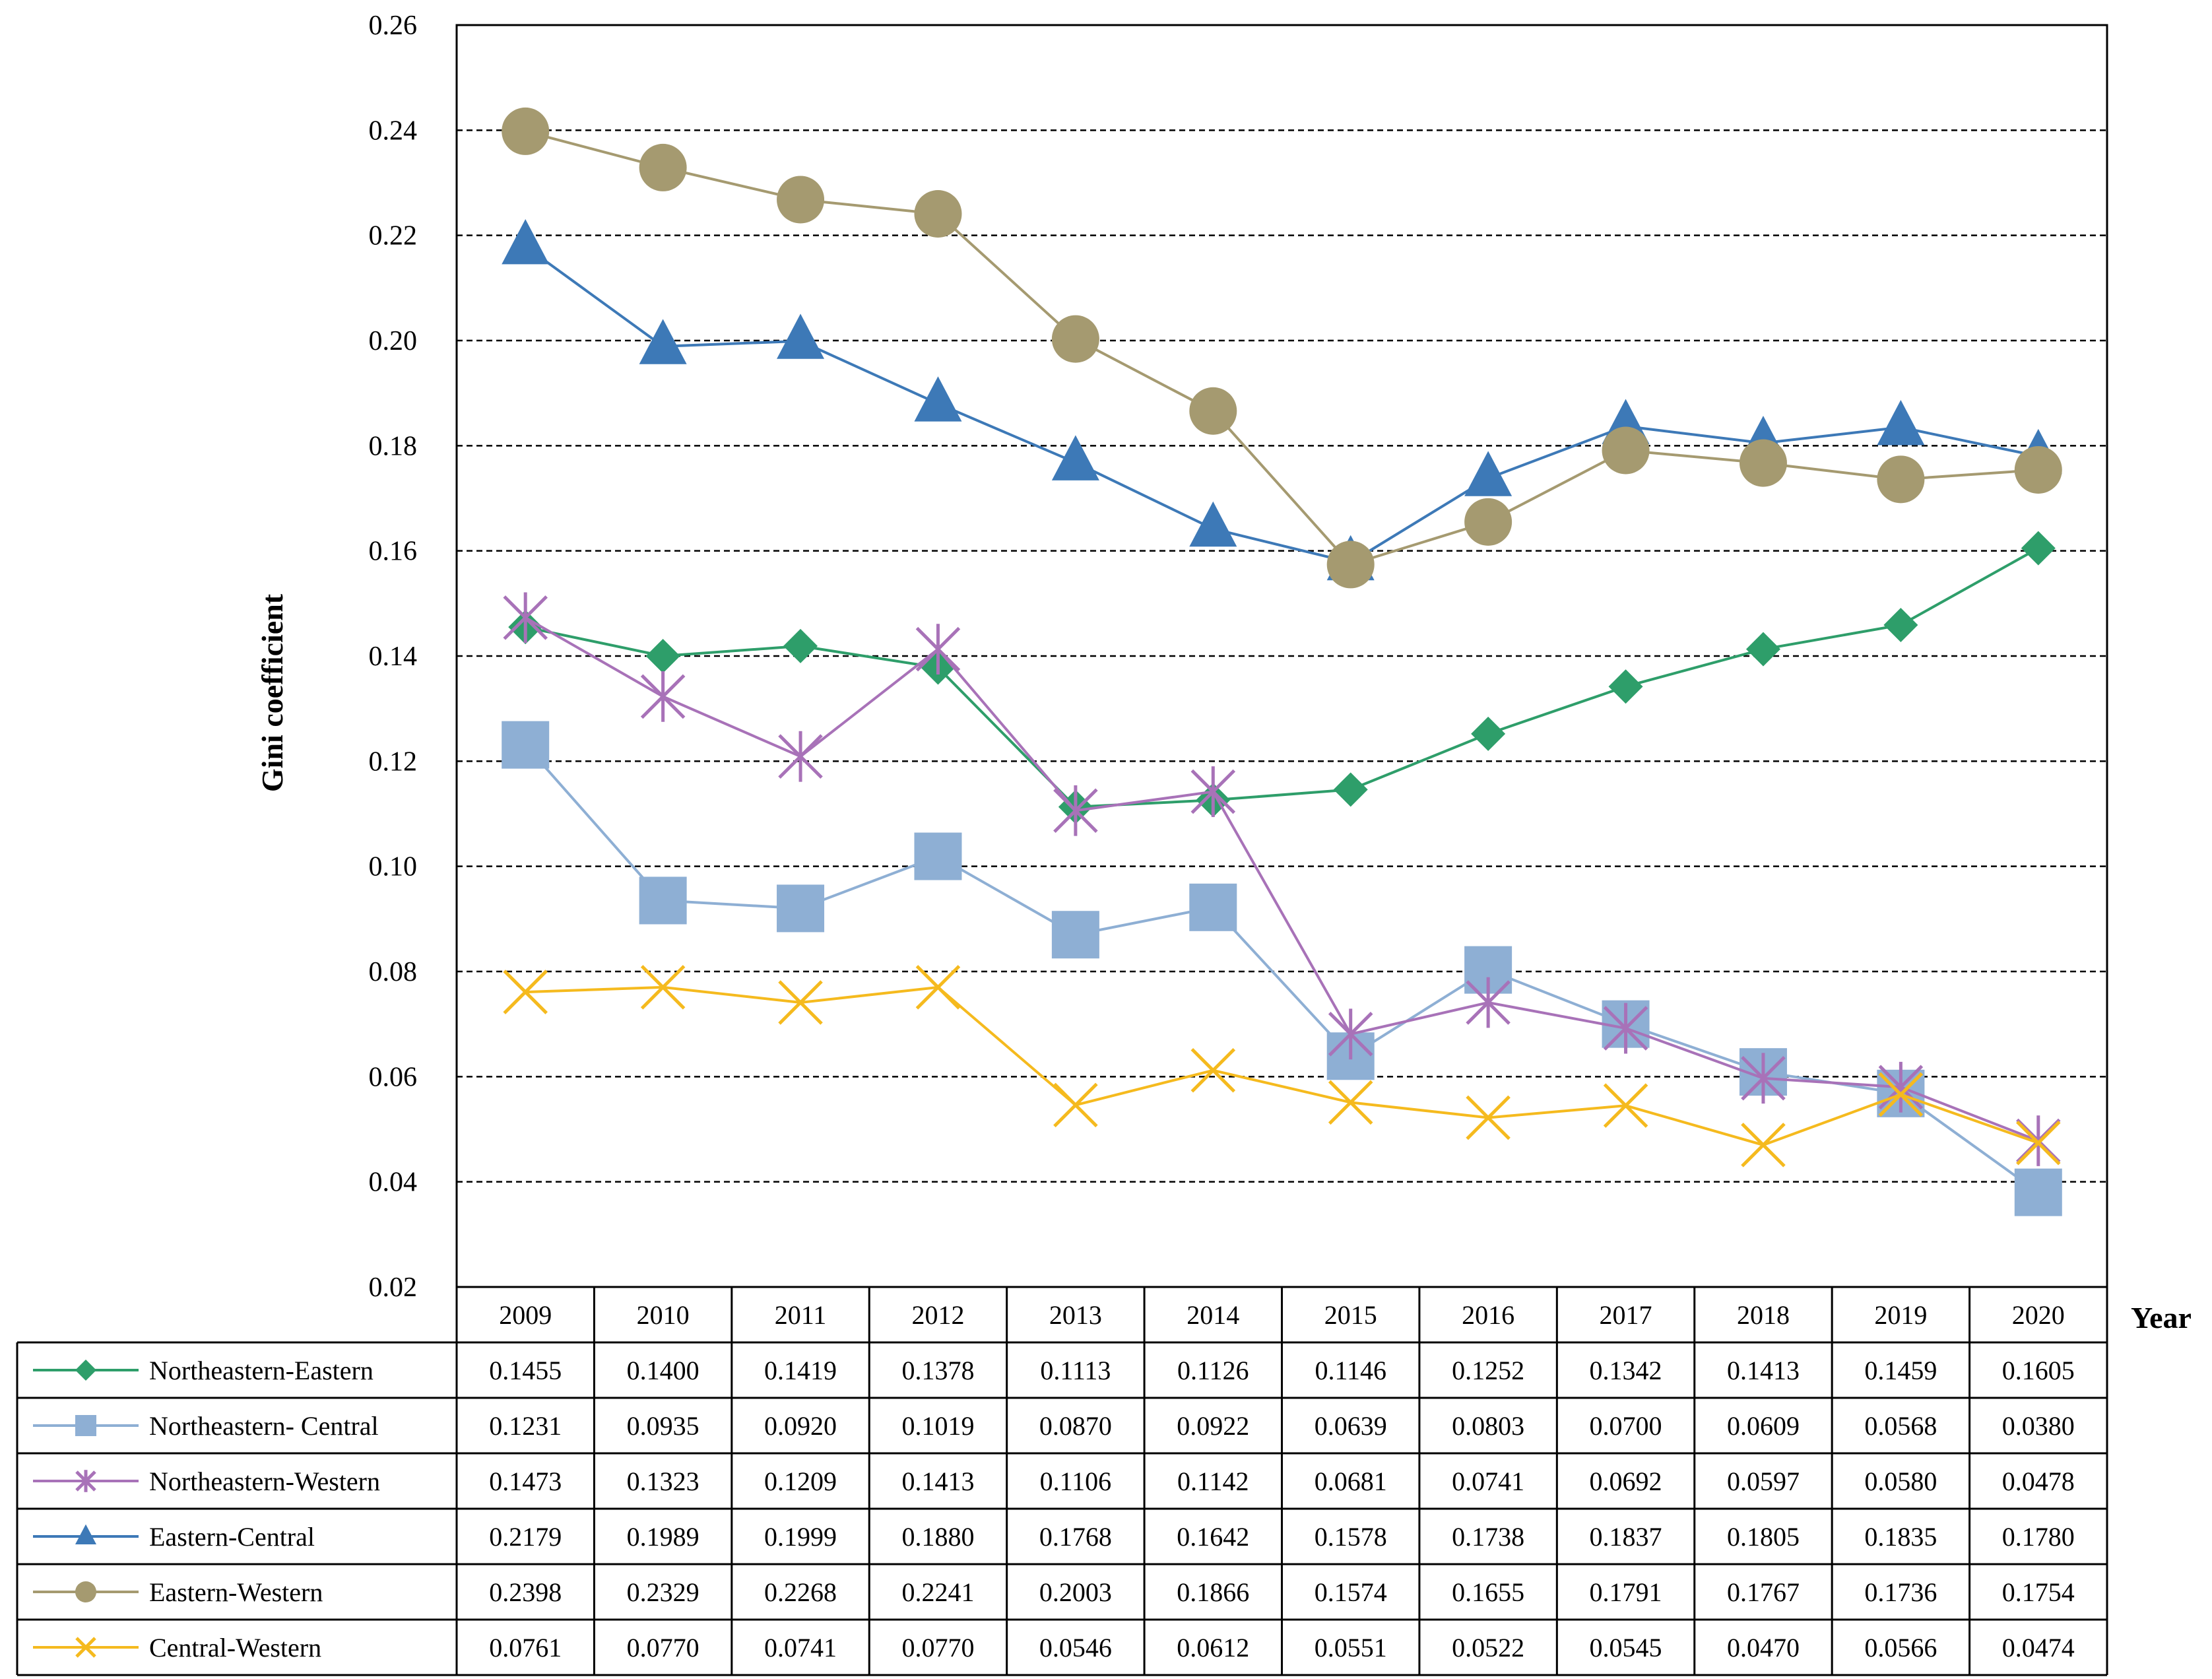 The image size is (2212, 1679). What do you see at coordinates (2038, 1426) in the screenshot?
I see `data-label: 0.0380` at bounding box center [2038, 1426].